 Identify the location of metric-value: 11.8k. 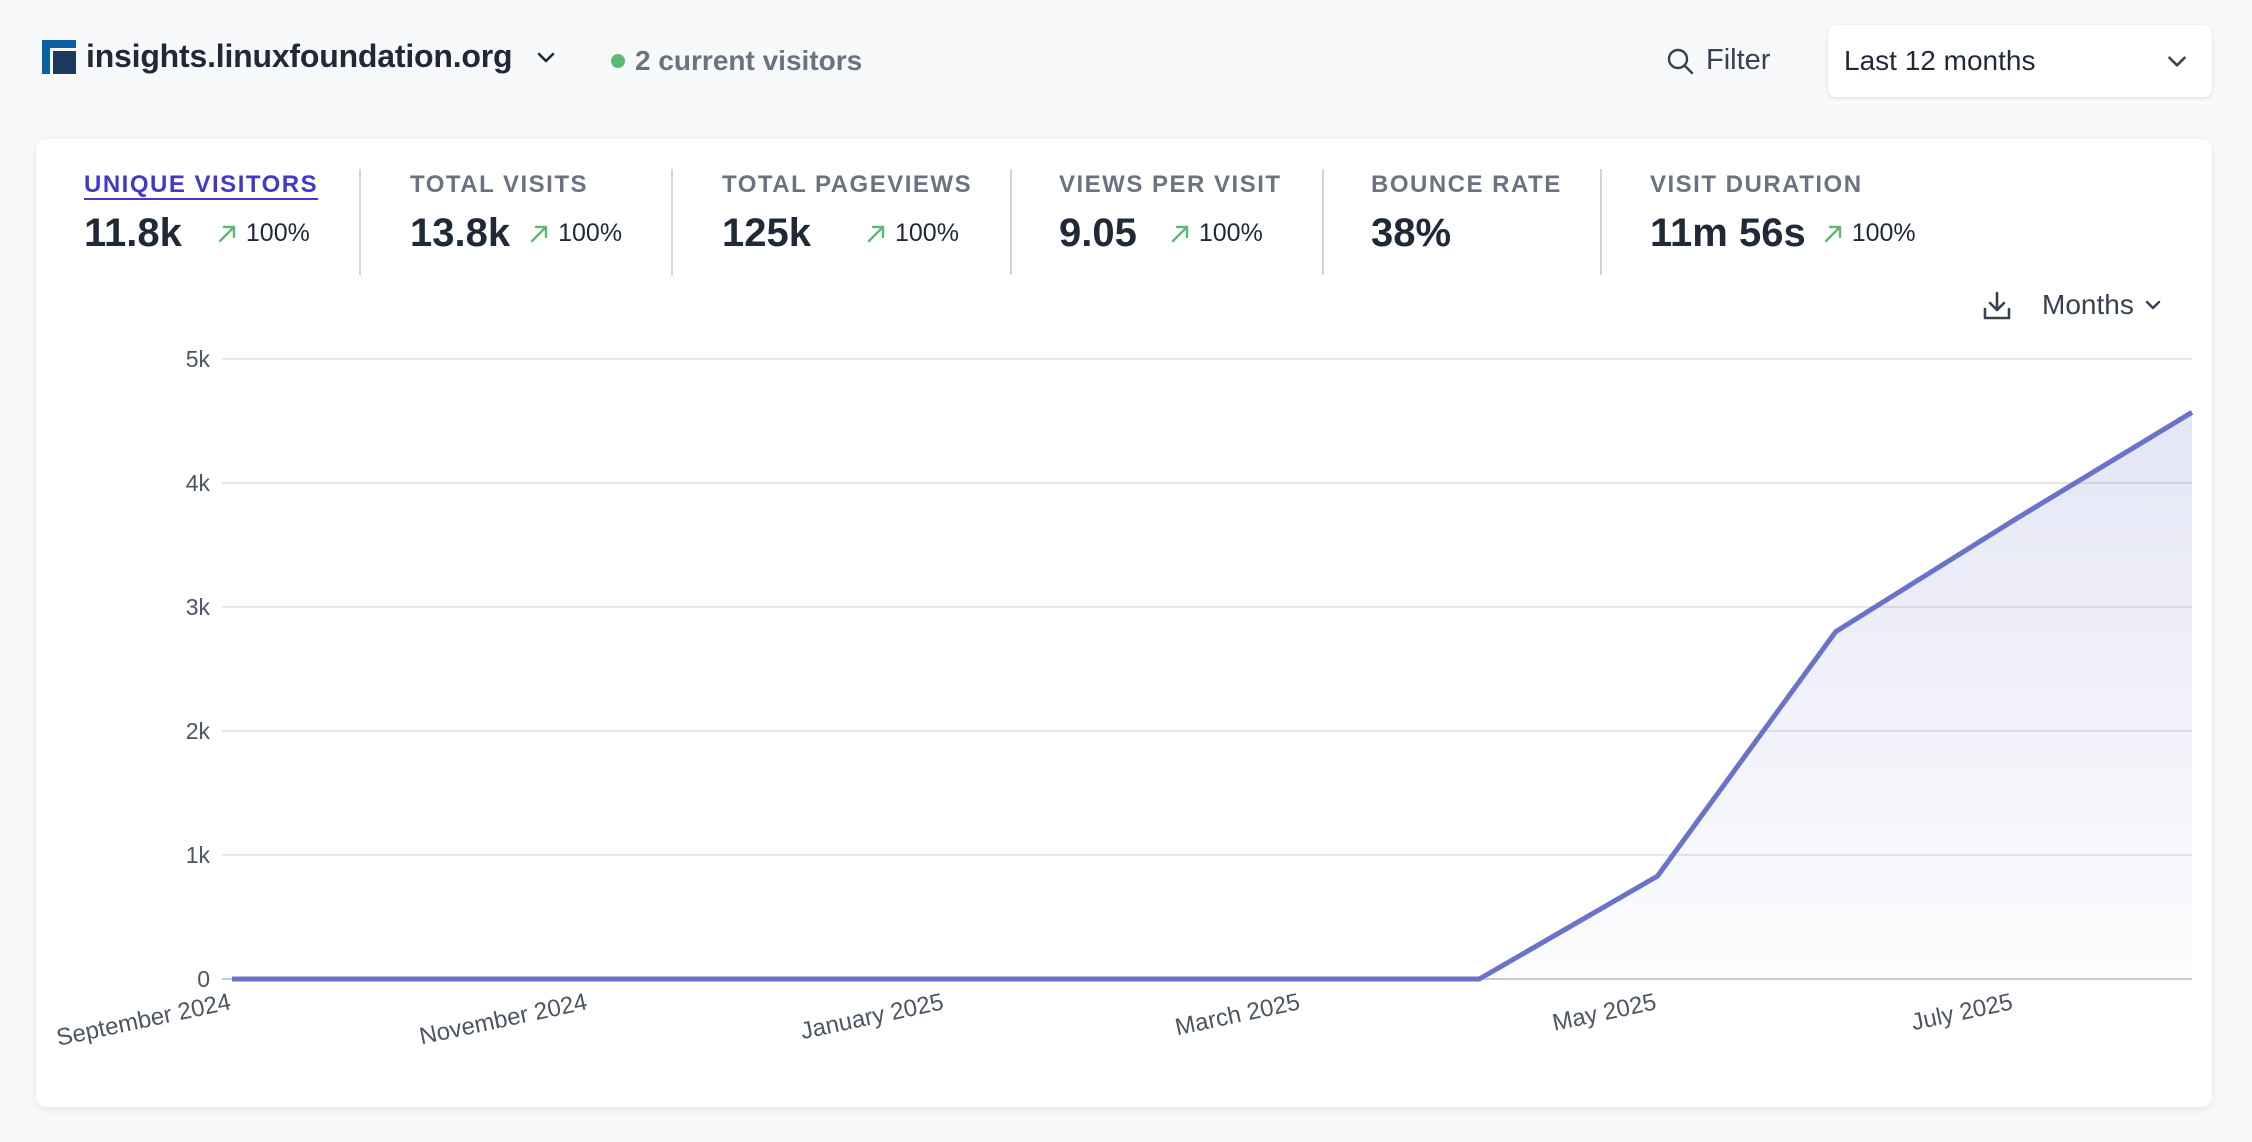
(133, 233).